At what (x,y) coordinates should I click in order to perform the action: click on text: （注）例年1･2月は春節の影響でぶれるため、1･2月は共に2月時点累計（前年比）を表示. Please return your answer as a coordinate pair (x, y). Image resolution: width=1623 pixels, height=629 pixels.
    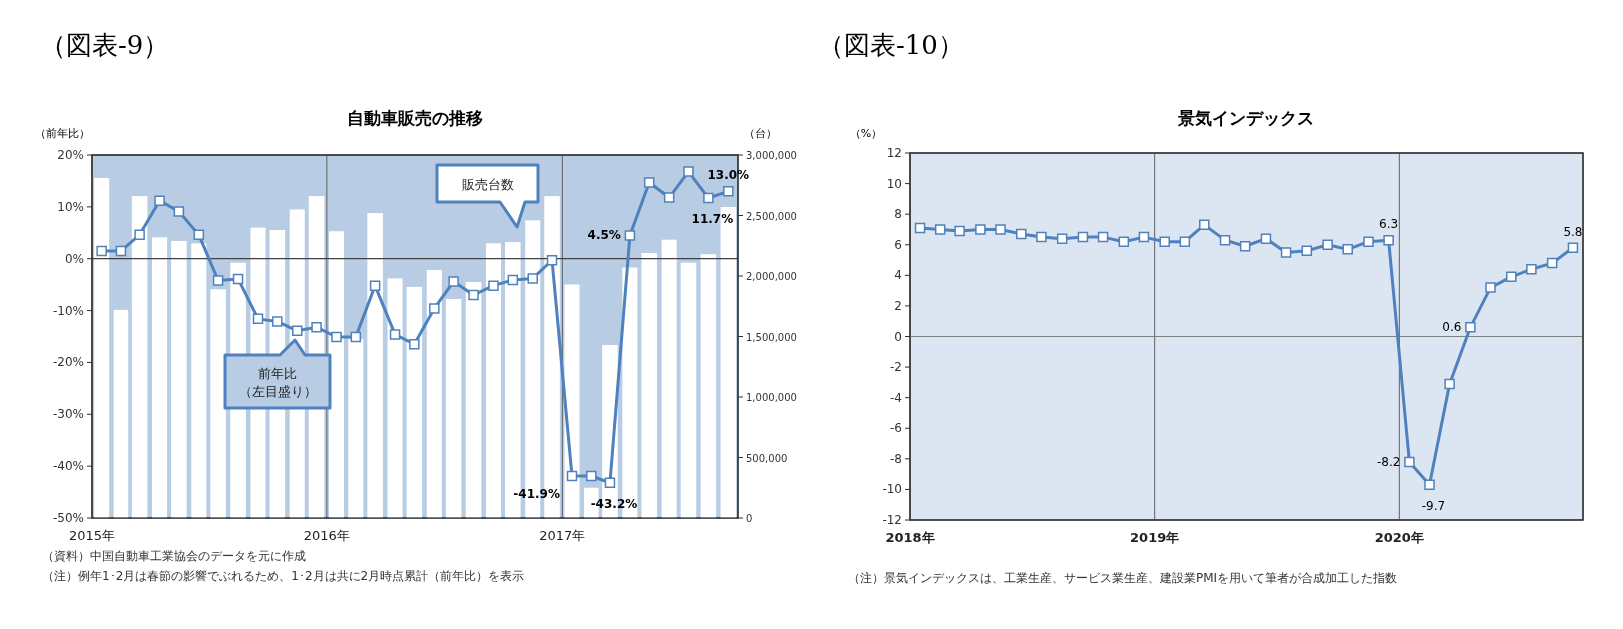
    Looking at the image, I should click on (283, 576).